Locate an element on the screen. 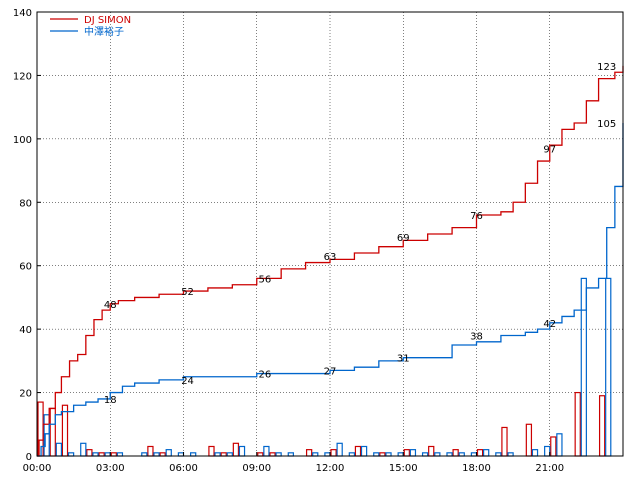 Image resolution: width=640 pixels, height=480 pixels. x-tick-label: 00:00 is located at coordinates (37, 468).